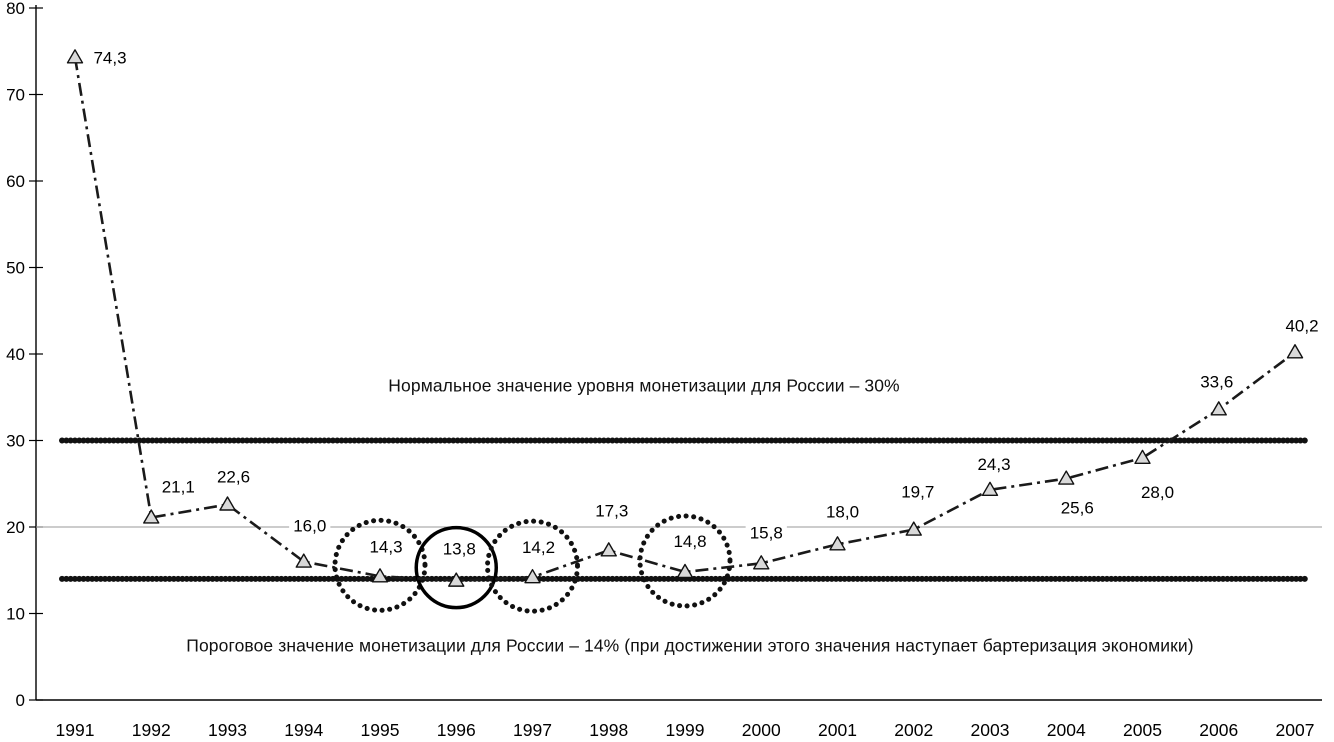 The width and height of the screenshot is (1334, 742). Describe the element at coordinates (1295, 351) in the screenshot. I see `marker-2007` at that location.